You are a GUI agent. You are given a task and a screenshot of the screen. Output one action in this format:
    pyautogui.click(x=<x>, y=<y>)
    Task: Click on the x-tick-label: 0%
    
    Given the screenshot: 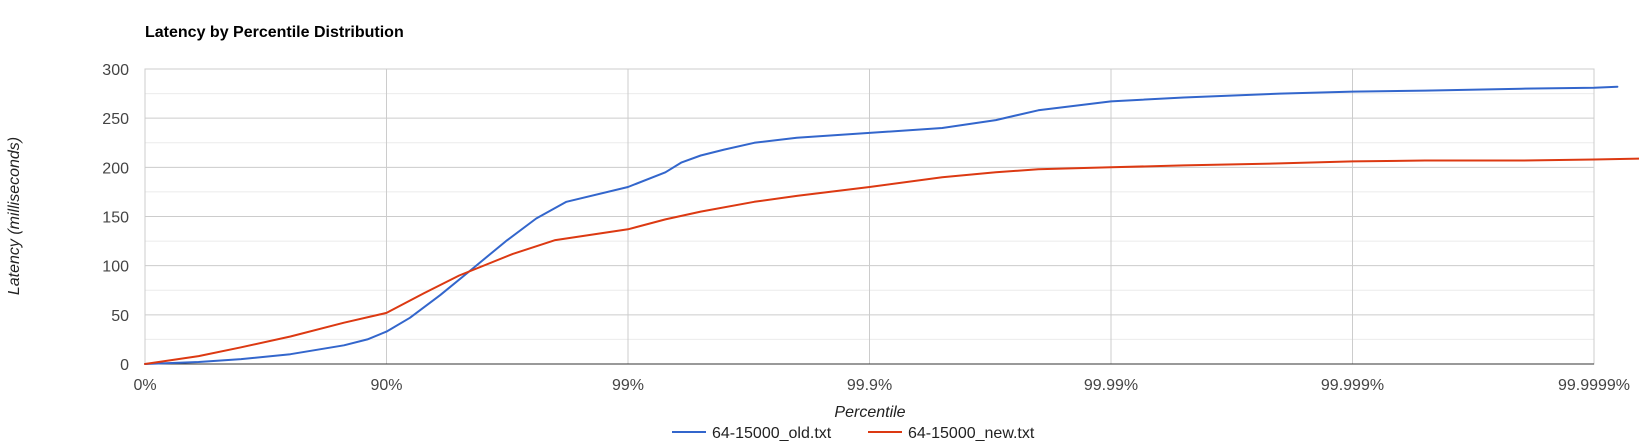 What is the action you would take?
    pyautogui.click(x=144, y=385)
    